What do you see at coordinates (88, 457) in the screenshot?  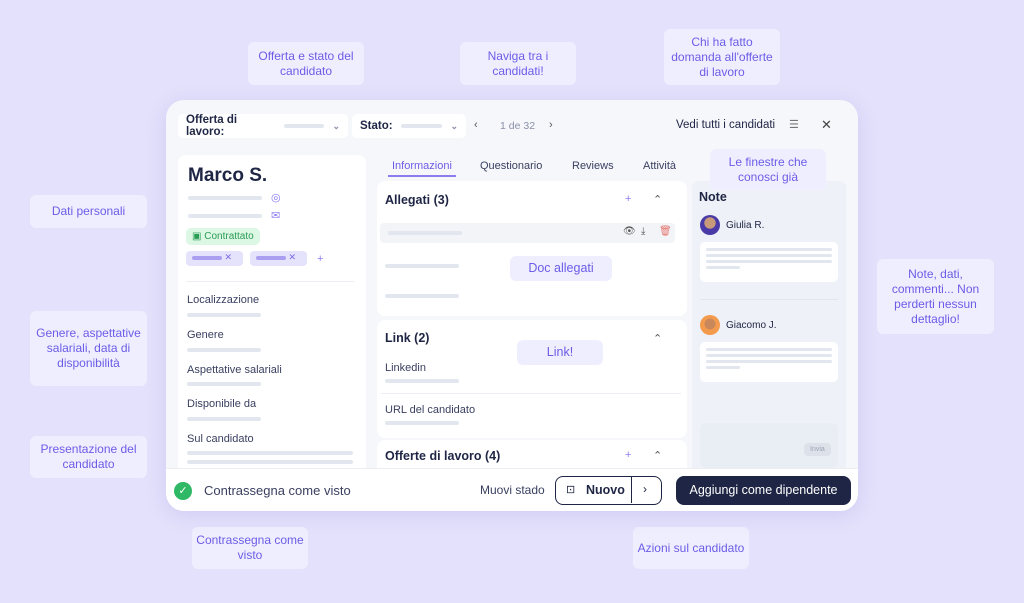 I see `callout-presentation: Presentazione del candidato` at bounding box center [88, 457].